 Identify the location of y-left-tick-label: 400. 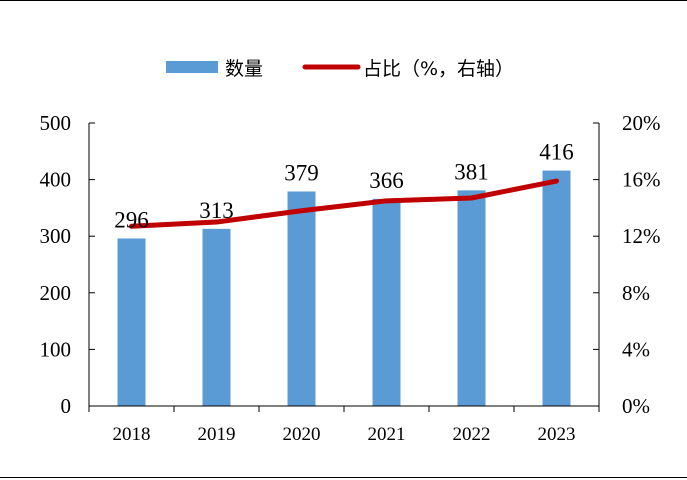
(56, 180).